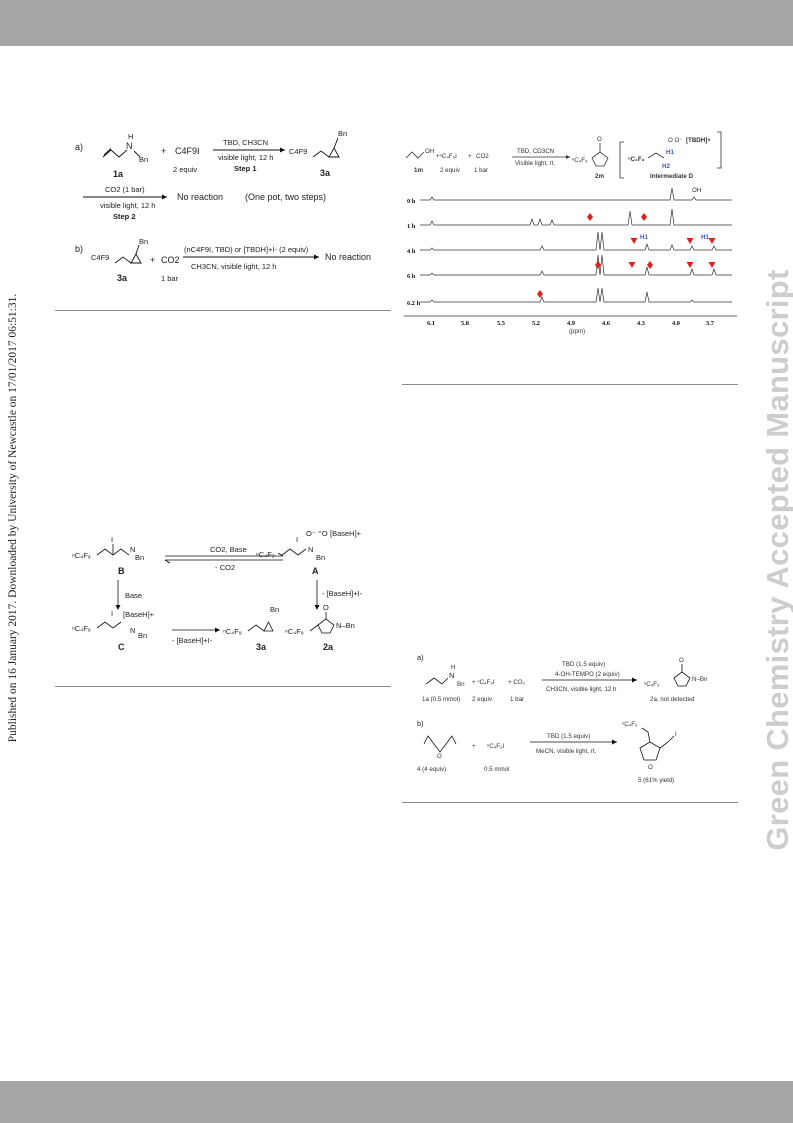  What do you see at coordinates (81, 628) in the screenshot?
I see `c-c4f9: ⁿC₄F₉` at bounding box center [81, 628].